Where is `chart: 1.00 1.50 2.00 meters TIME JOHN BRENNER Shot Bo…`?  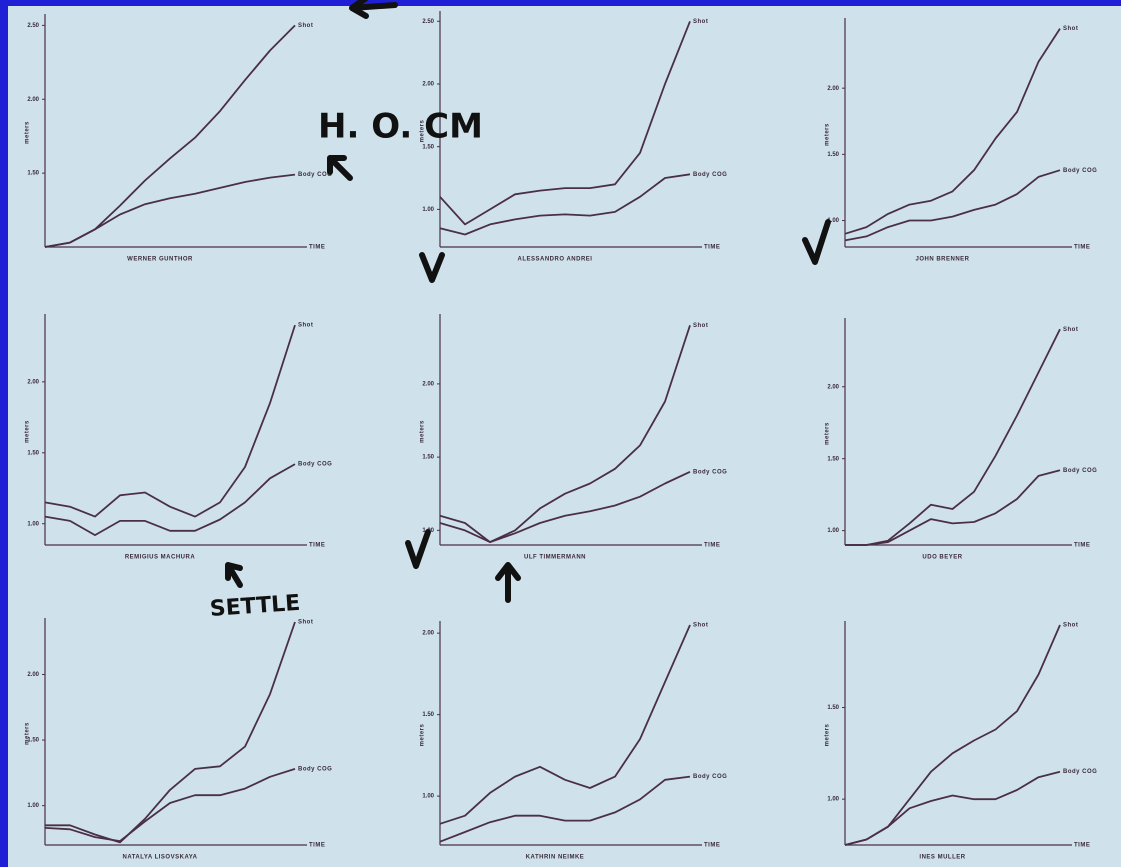
chart: 1.00 1.50 2.00 meters TIME JOHN BRENNER Shot Bo… is located at coordinates (961, 140).